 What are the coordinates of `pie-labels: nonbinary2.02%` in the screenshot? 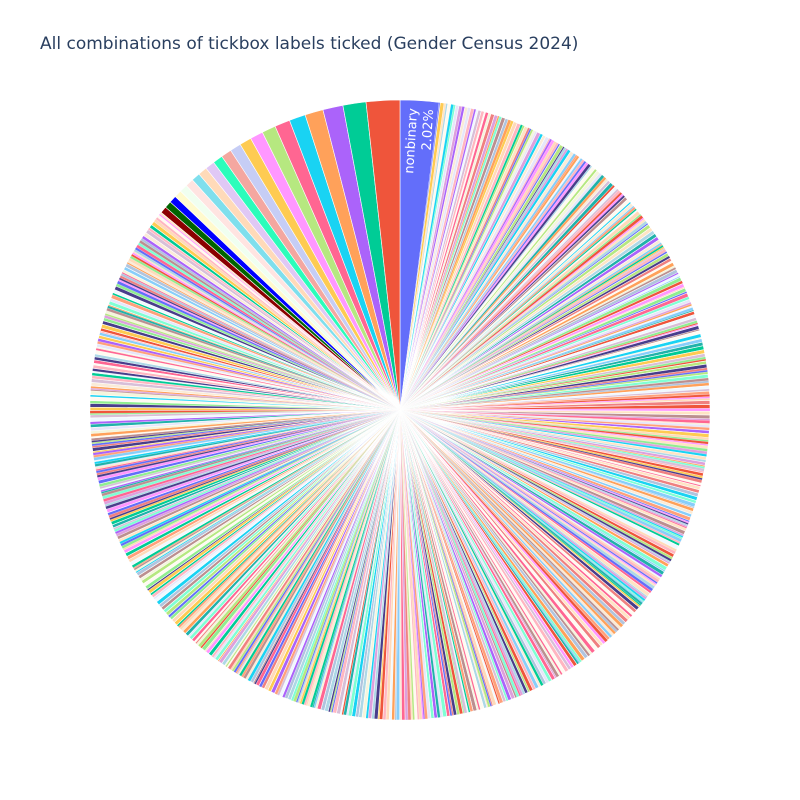 It's located at (419, 141).